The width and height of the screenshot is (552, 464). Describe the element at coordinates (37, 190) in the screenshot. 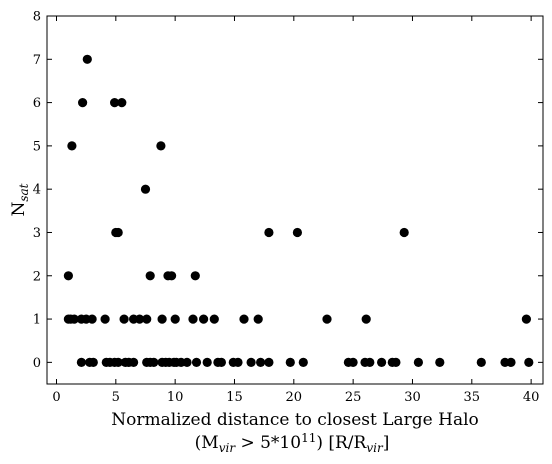

I see `y-tick-label: 4` at that location.